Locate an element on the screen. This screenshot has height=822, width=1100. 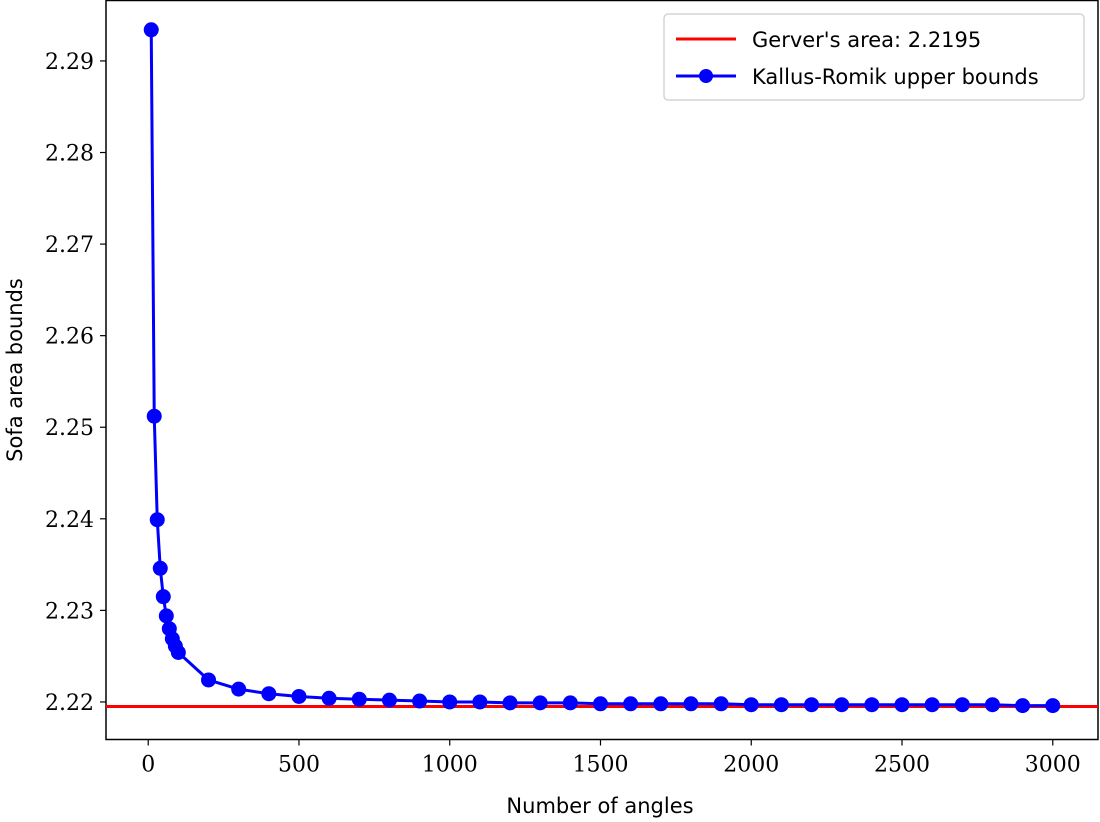
x-tick-label: 500 is located at coordinates (299, 765).